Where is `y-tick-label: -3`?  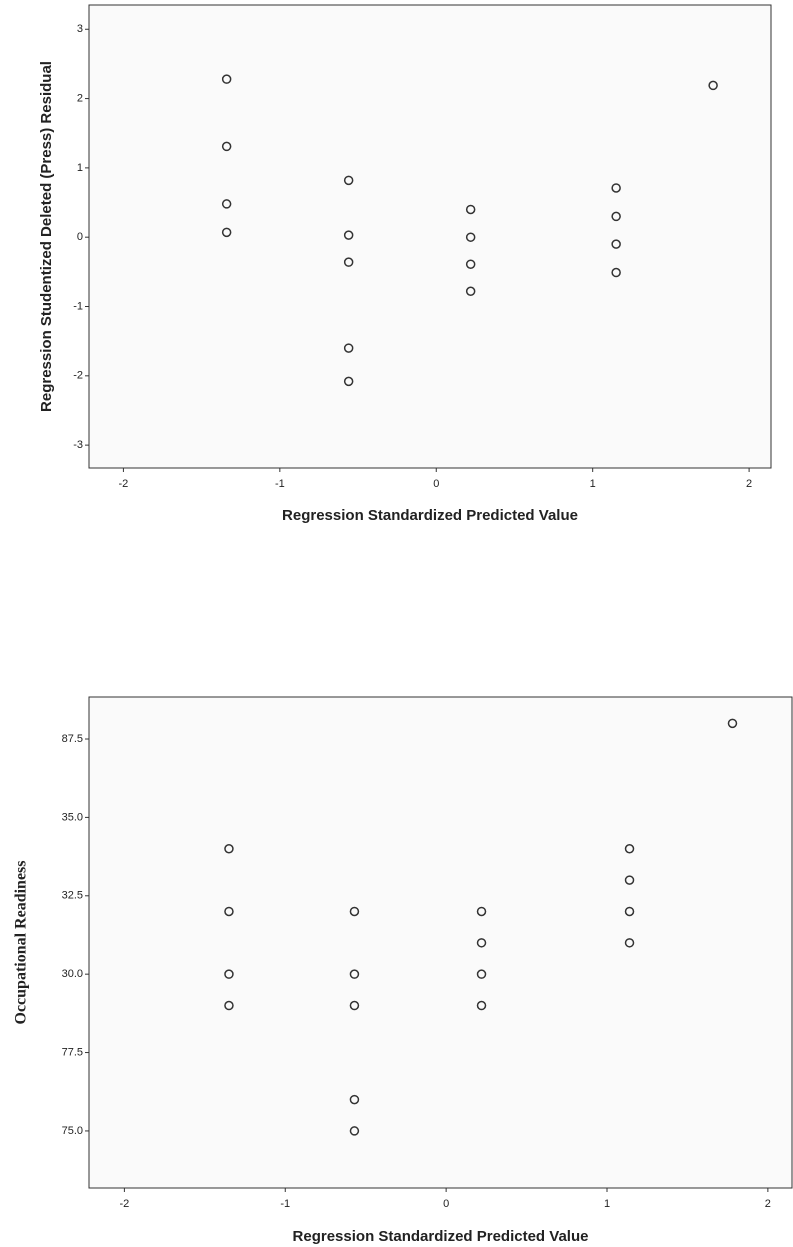
y-tick-label: -3 is located at coordinates (78, 445).